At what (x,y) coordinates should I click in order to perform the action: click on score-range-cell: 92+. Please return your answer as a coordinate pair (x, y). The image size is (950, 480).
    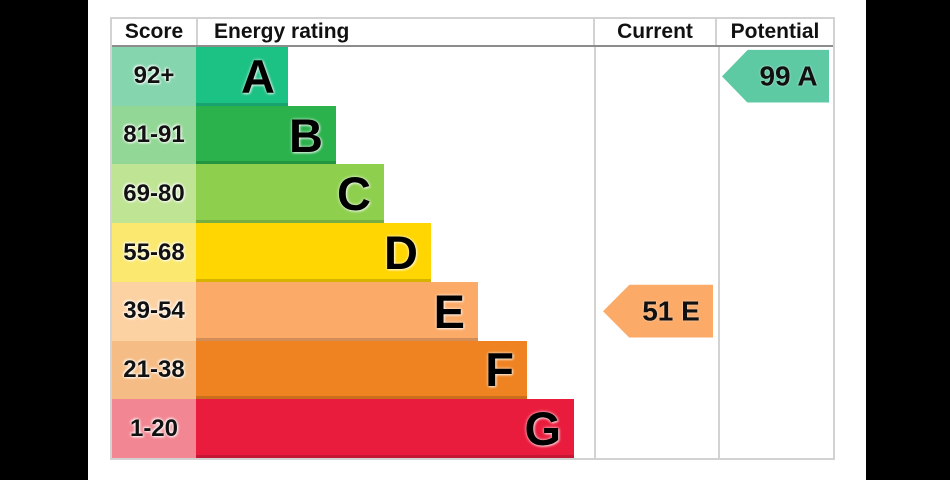
    Looking at the image, I should click on (154, 76).